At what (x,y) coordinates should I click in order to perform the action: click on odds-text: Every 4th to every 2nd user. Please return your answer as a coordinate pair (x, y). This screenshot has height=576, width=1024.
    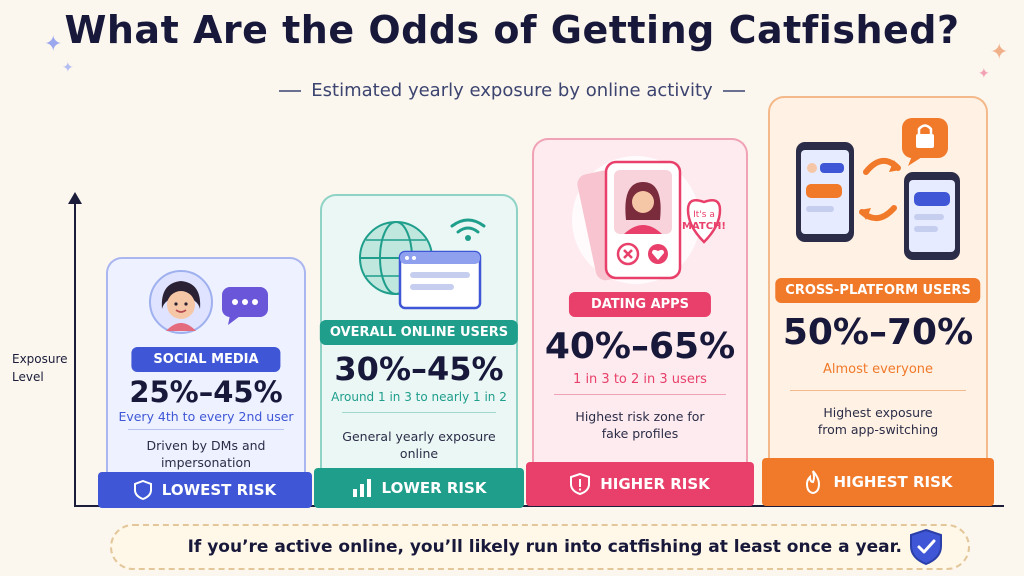
    Looking at the image, I should click on (206, 416).